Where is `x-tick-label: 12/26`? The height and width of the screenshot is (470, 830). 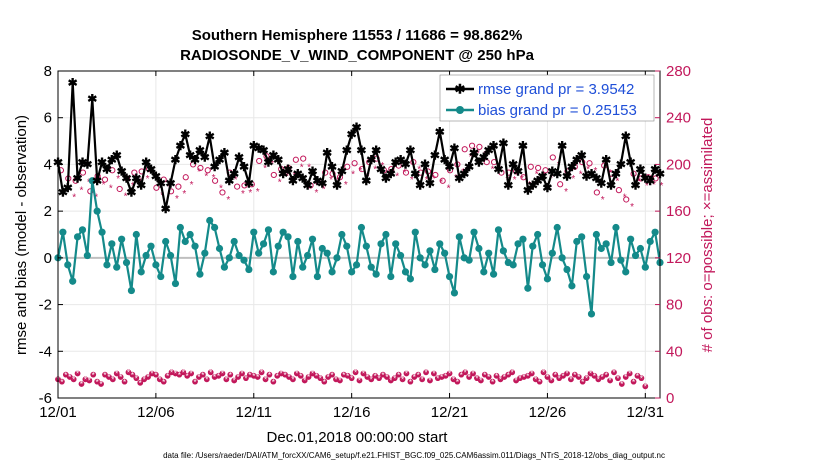 x-tick-label: 12/26 is located at coordinates (548, 412).